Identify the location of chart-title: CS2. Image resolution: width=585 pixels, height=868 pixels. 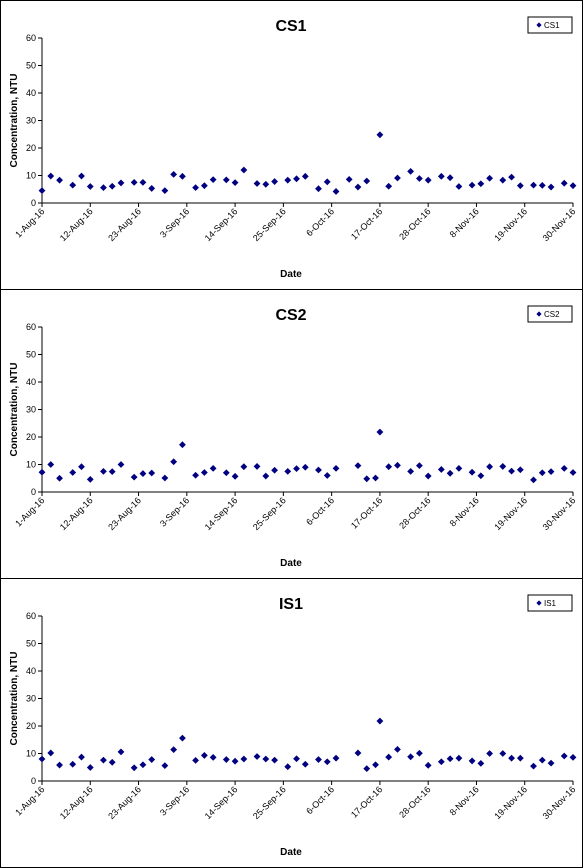
(290, 315).